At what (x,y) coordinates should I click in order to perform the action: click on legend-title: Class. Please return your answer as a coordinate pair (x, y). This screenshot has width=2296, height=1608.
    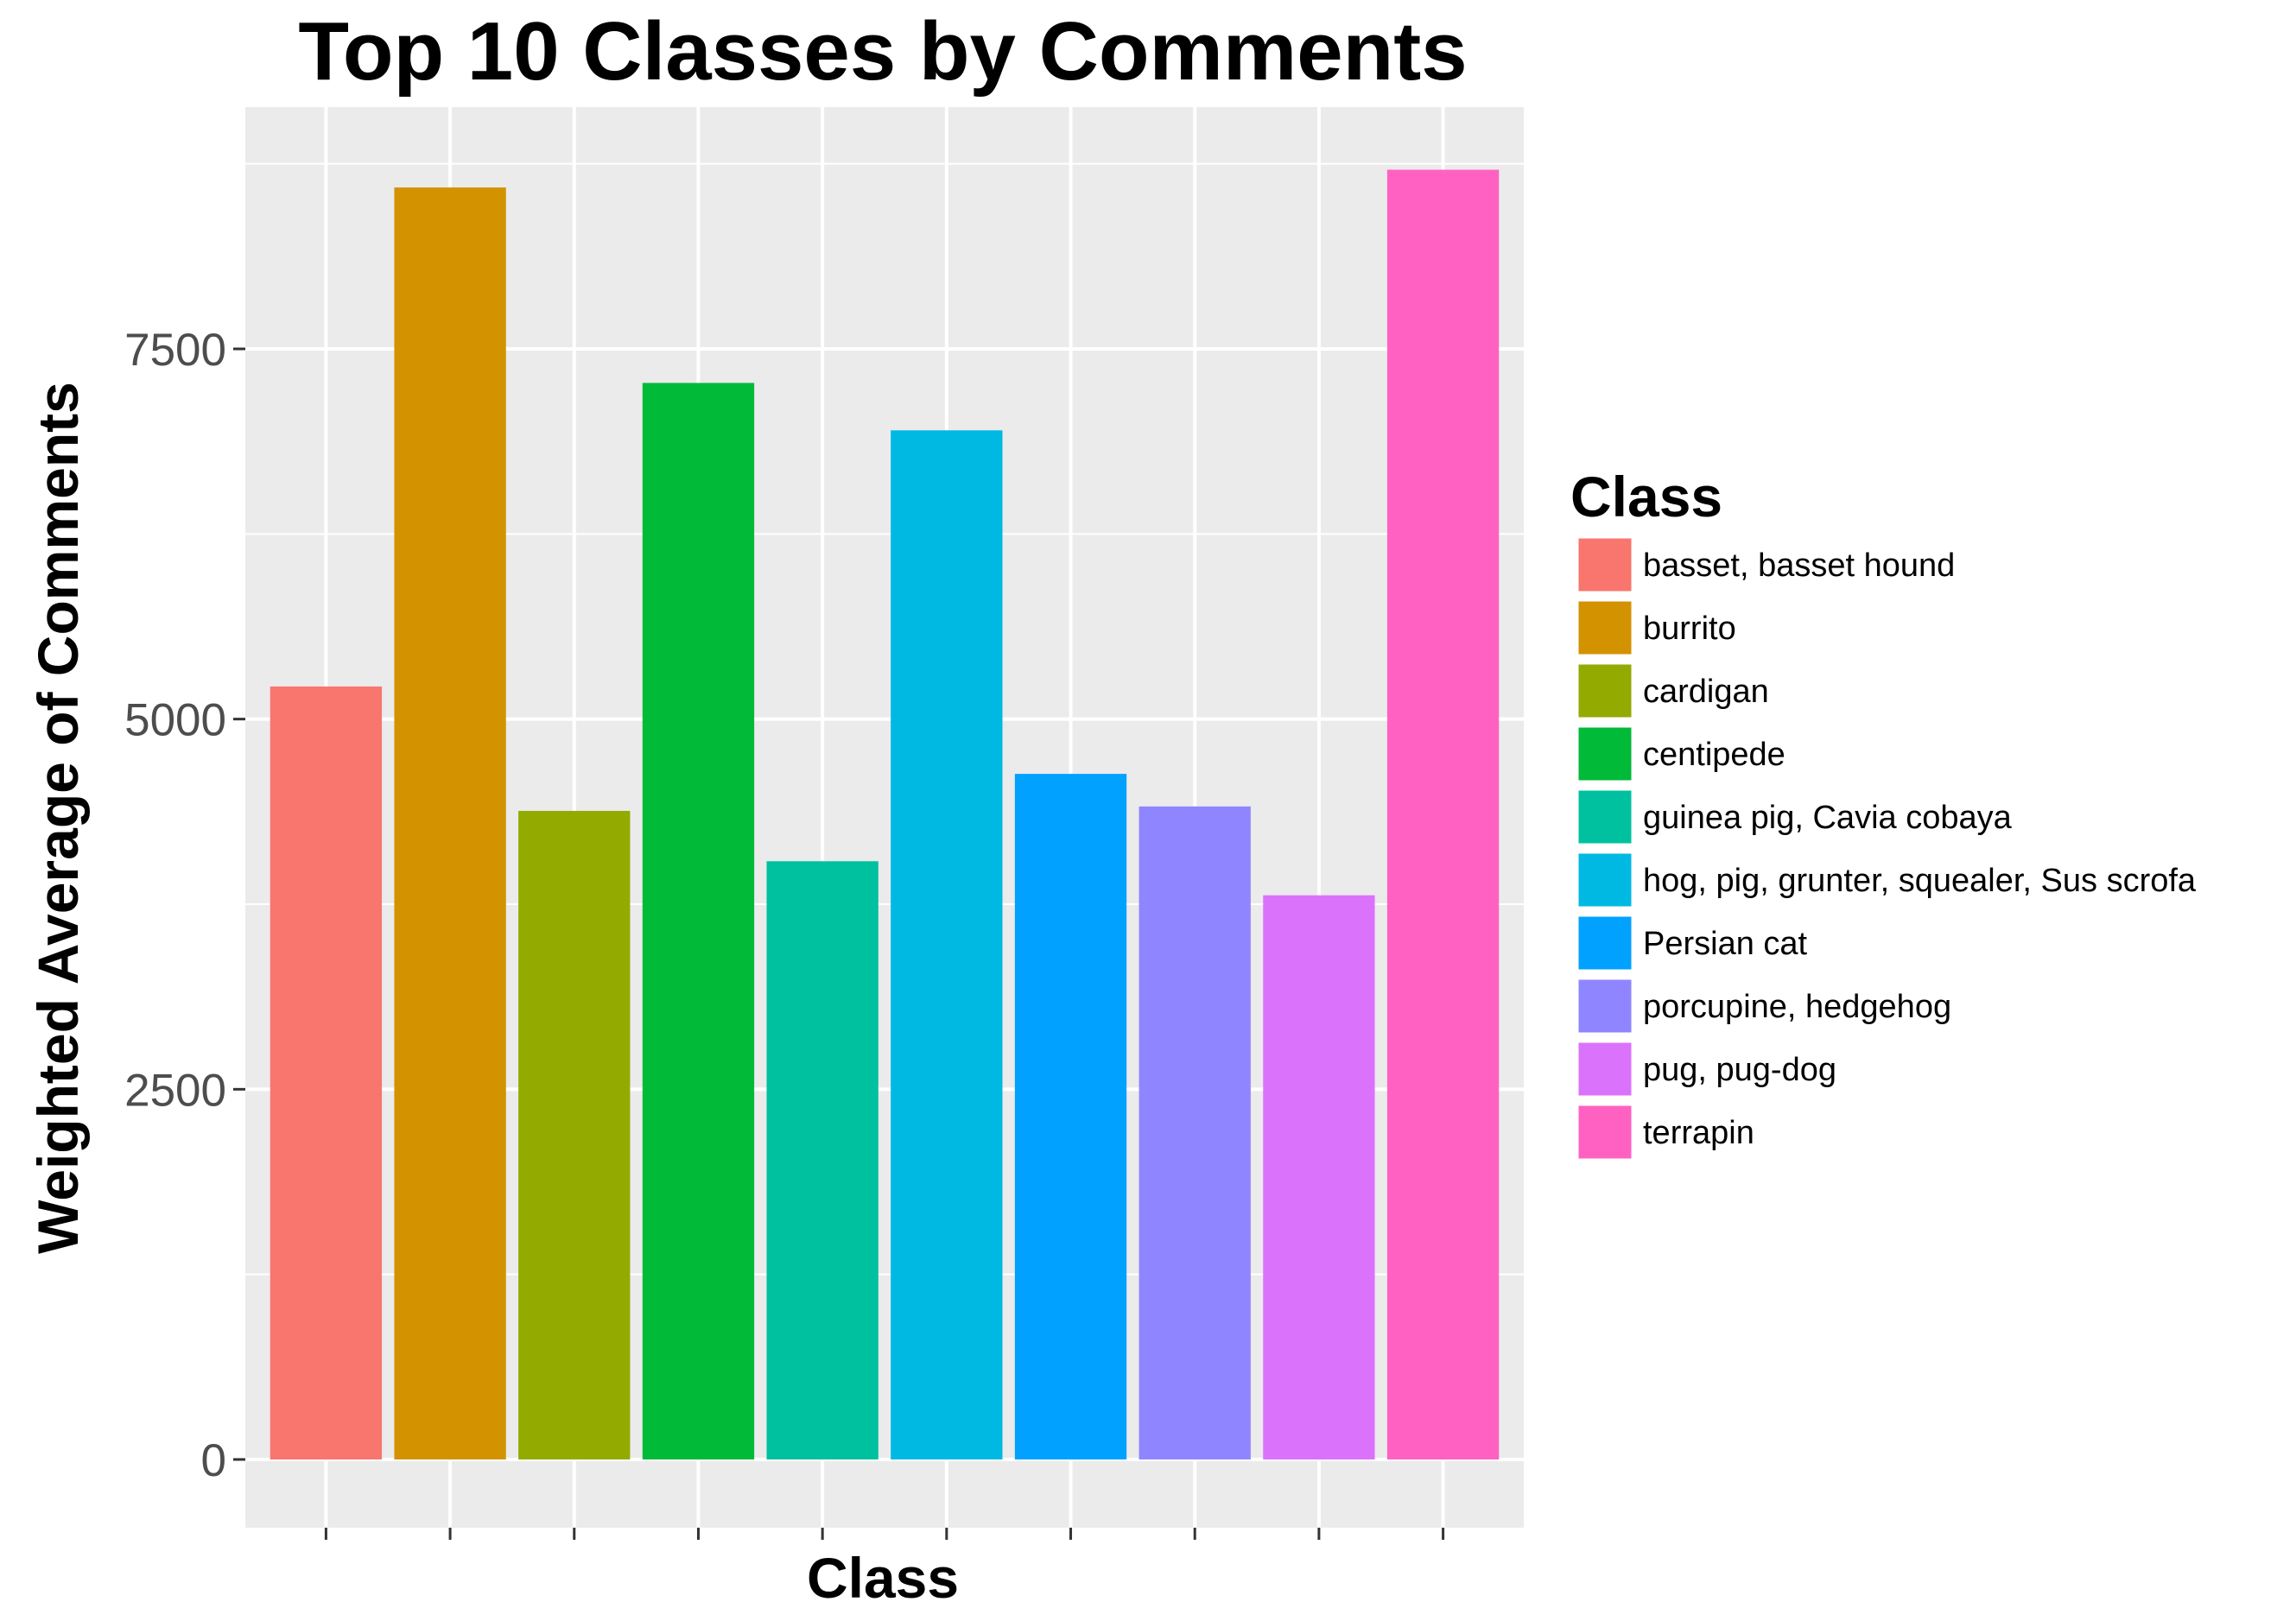
    Looking at the image, I should click on (1646, 497).